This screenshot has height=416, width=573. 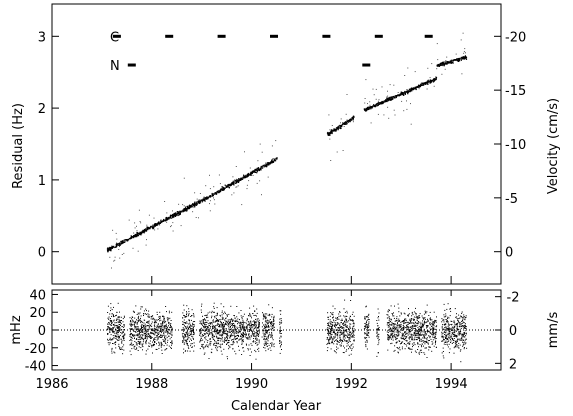 I want to click on marker-dash-c, so click(x=274, y=36).